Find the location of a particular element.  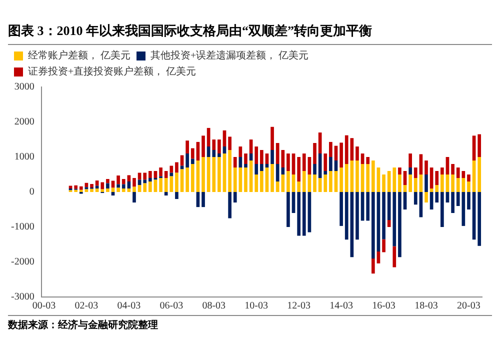

x-tick-label: 18-03 is located at coordinates (426, 306).